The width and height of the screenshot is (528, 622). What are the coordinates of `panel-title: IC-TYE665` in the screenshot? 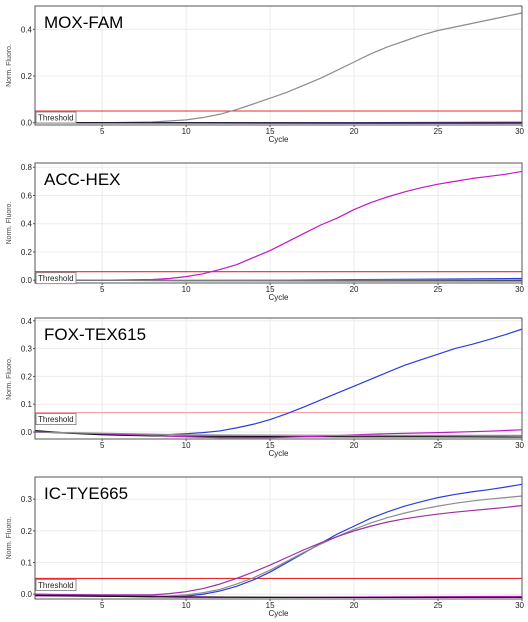 It's located at (86, 493).